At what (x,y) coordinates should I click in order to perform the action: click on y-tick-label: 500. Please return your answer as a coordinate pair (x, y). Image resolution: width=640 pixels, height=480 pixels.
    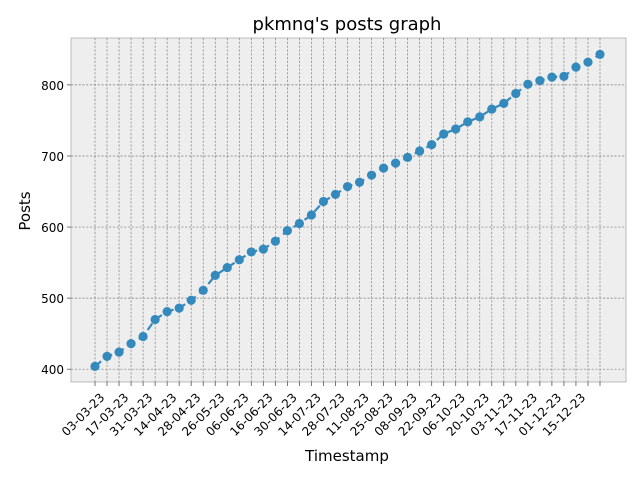
    Looking at the image, I should click on (52, 299).